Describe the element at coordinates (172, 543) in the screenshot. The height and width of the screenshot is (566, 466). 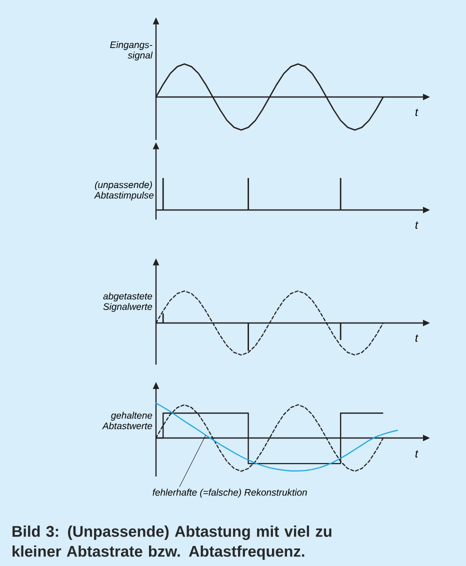
I see `text: Bild 3: (Unpassende) Abtastung mit viel zu kleiner Abtastrate bzw. Abtastfrequenz.` at that location.